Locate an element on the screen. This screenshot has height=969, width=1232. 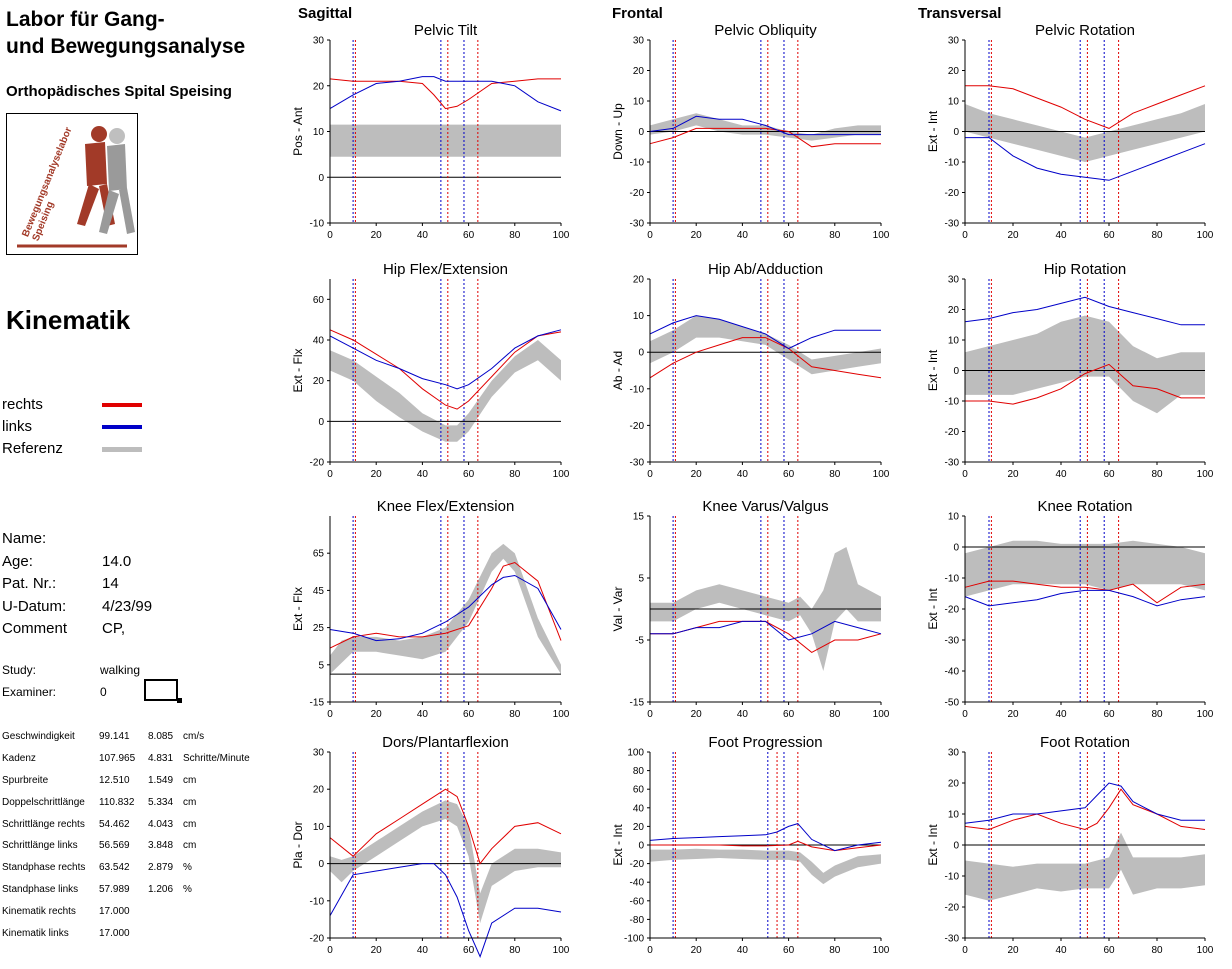
param-name: Schrittlänge rechts is located at coordinates (43, 824).